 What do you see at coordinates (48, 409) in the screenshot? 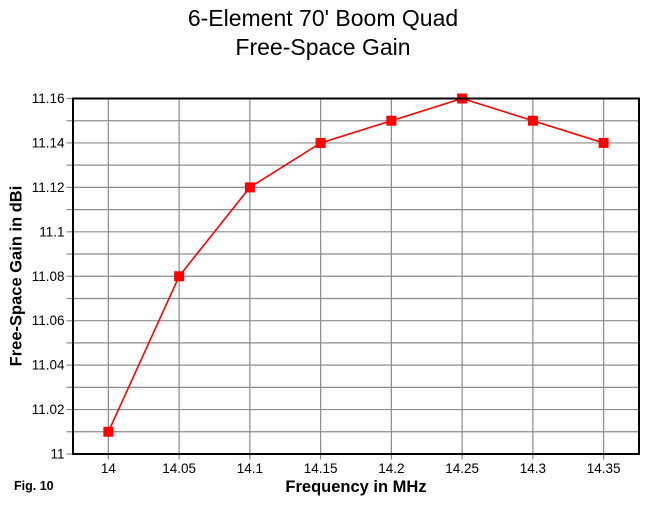
I see `y-tick-label: 11.02` at bounding box center [48, 409].